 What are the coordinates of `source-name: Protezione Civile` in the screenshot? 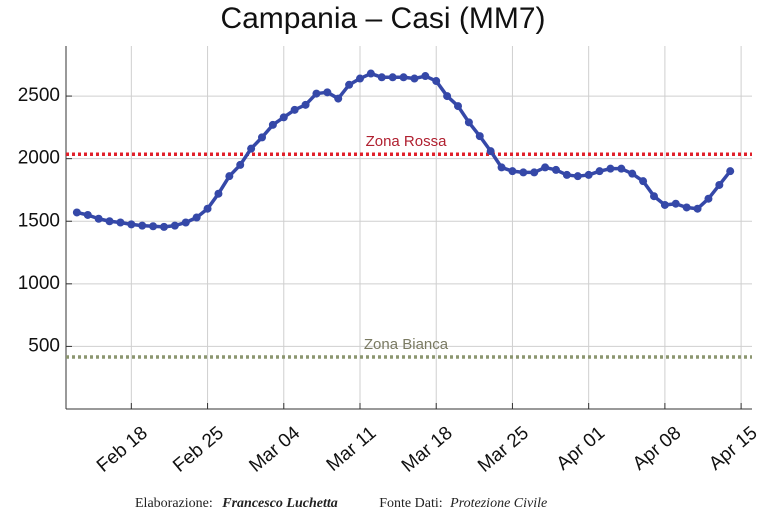 It's located at (498, 503).